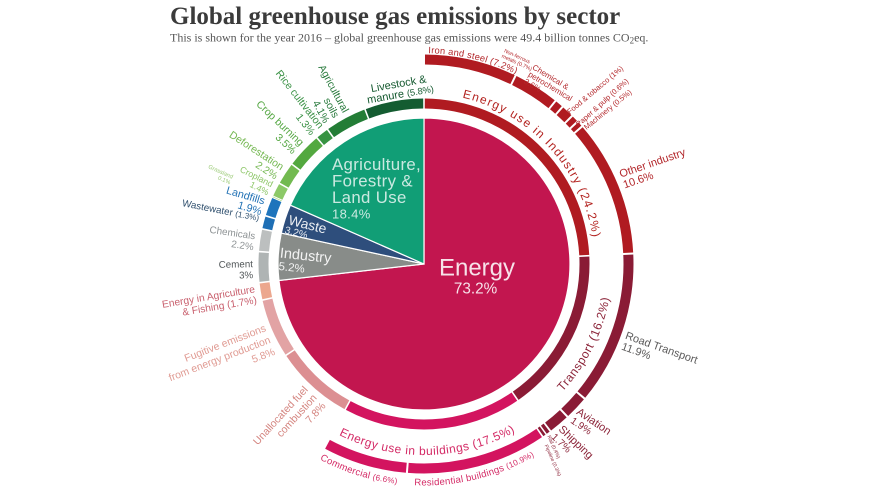  Describe the element at coordinates (305, 228) in the screenshot. I see `svg-text: Waste3.2%` at that location.